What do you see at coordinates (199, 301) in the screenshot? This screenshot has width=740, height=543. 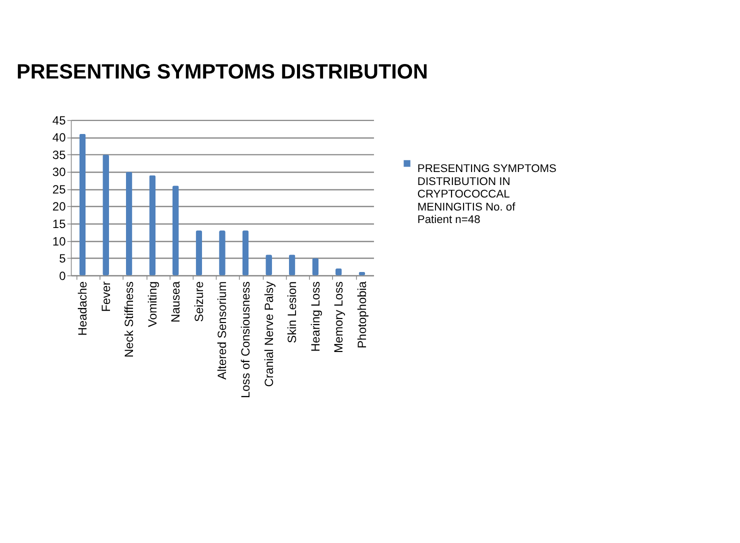 I see `x-tick-label: Seizure` at bounding box center [199, 301].